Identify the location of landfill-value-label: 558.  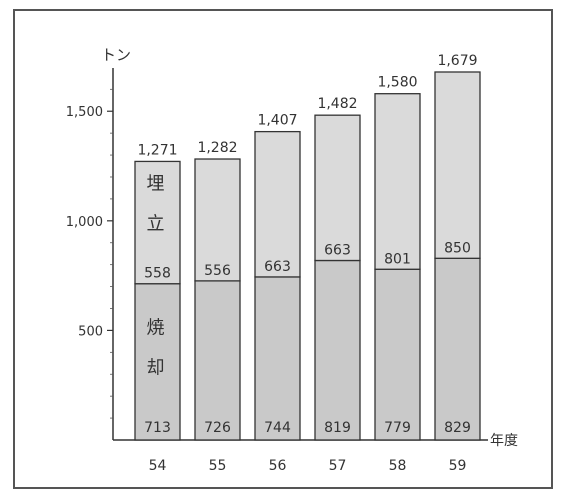
(157, 274).